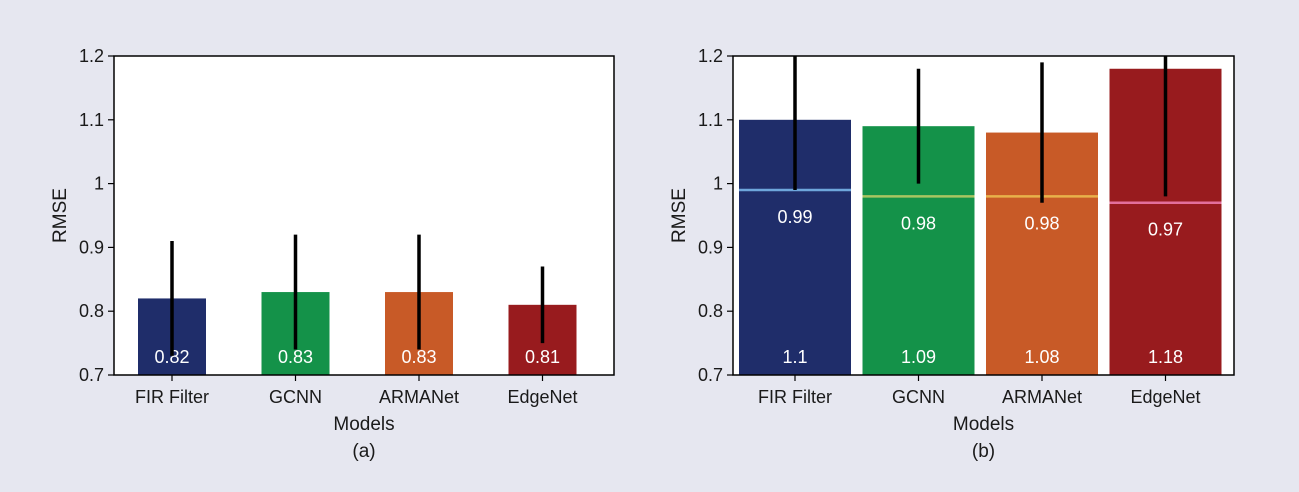 This screenshot has width=1299, height=492. I want to click on data-label: 0.82, so click(171, 357).